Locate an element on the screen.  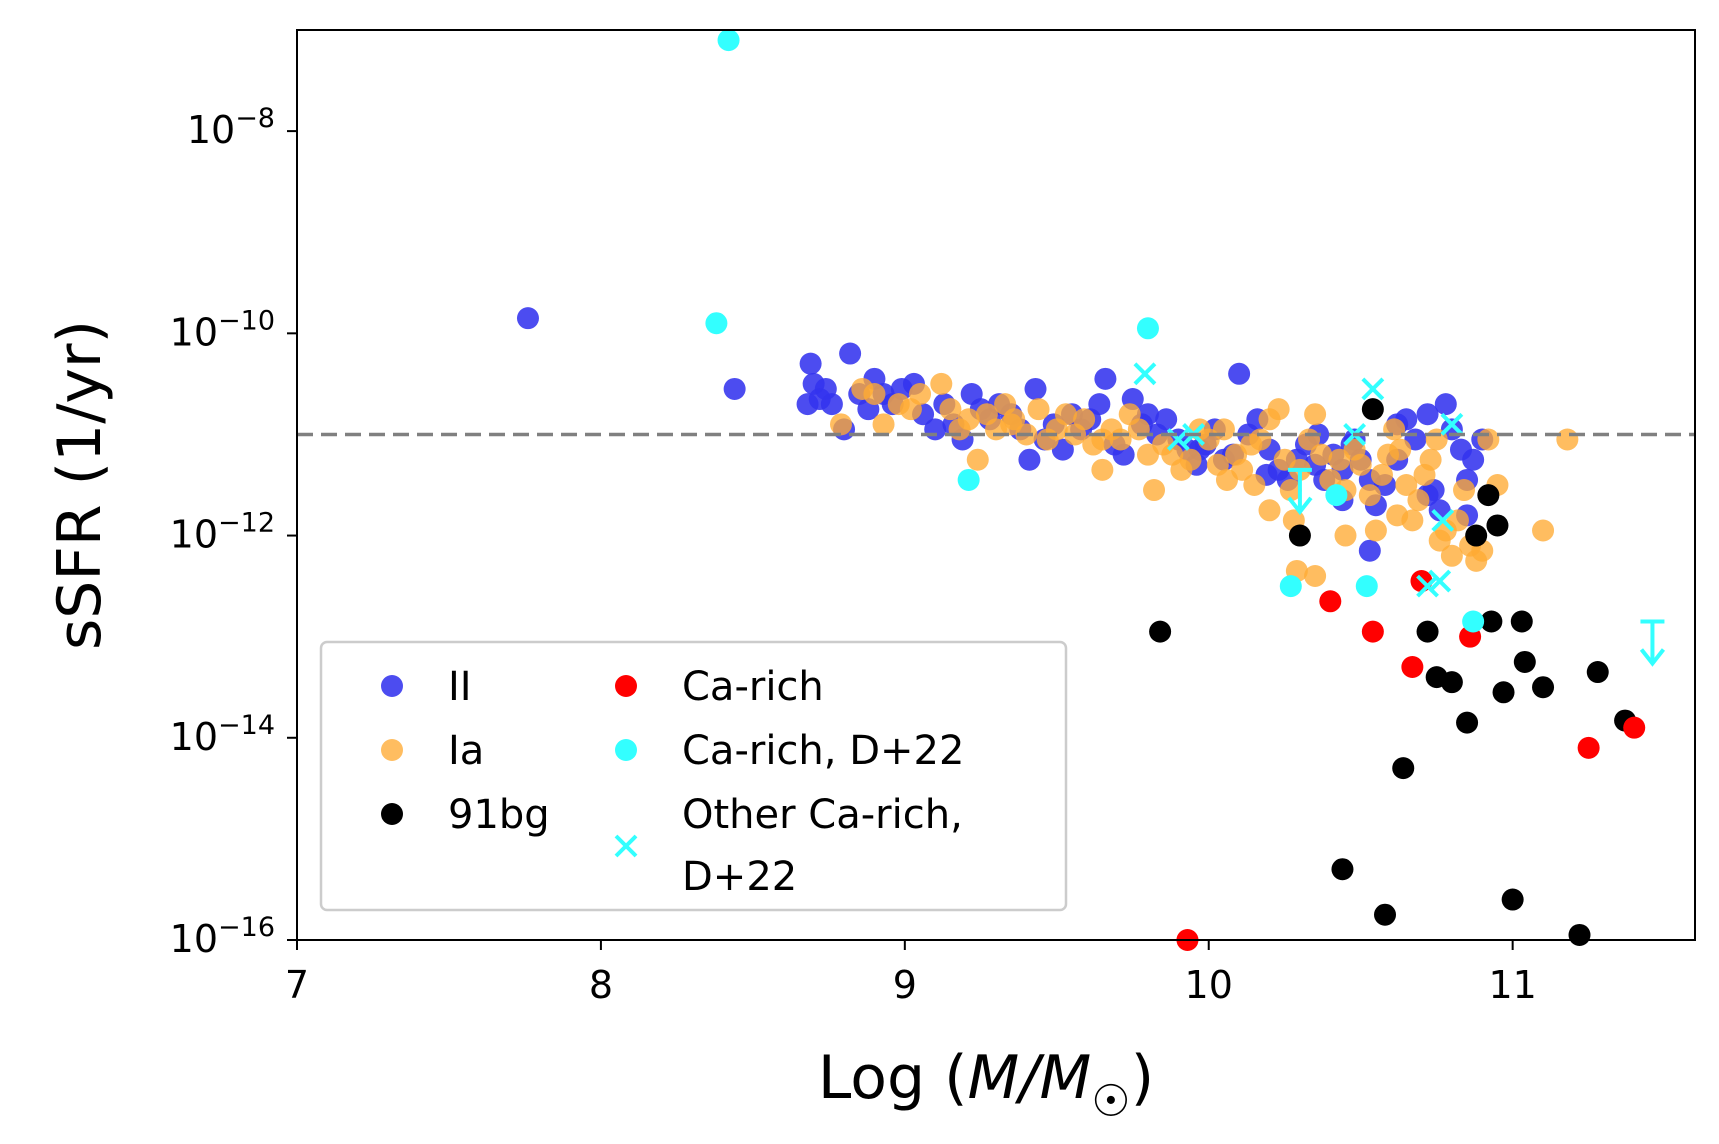
y-tick-label: 10−12 is located at coordinates (222, 532).